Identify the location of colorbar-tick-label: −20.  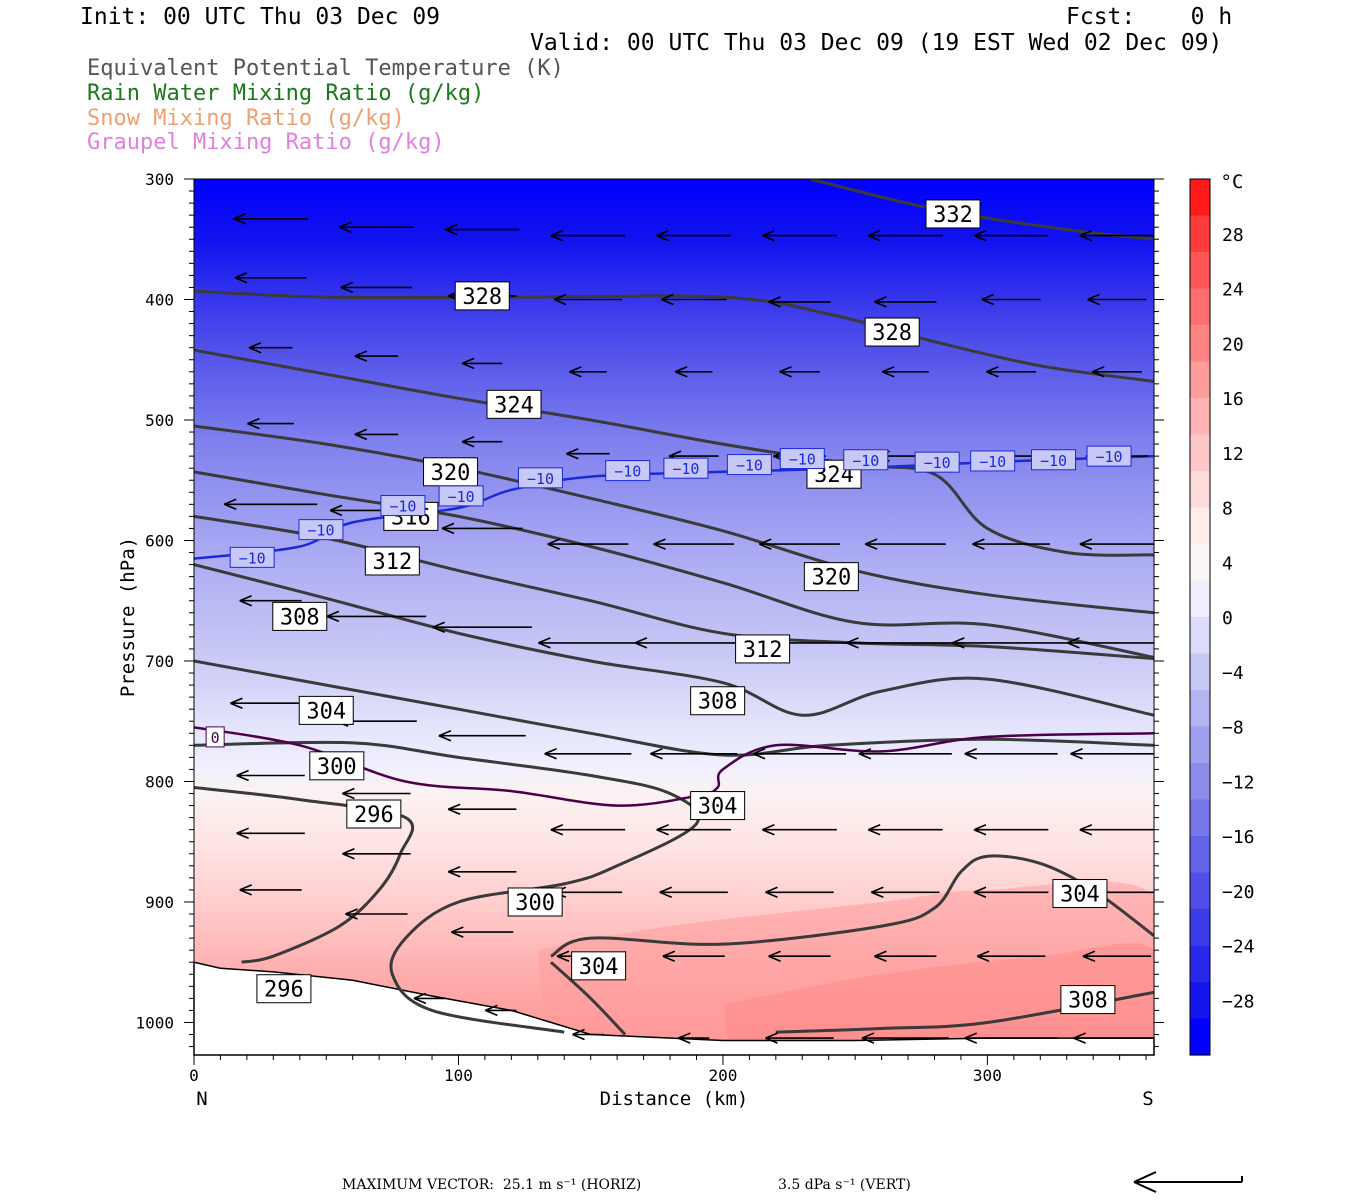
(1238, 892).